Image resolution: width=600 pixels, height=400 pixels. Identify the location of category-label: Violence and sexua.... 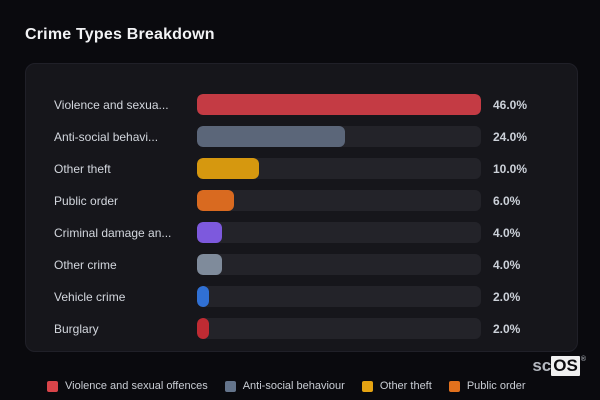
(111, 104).